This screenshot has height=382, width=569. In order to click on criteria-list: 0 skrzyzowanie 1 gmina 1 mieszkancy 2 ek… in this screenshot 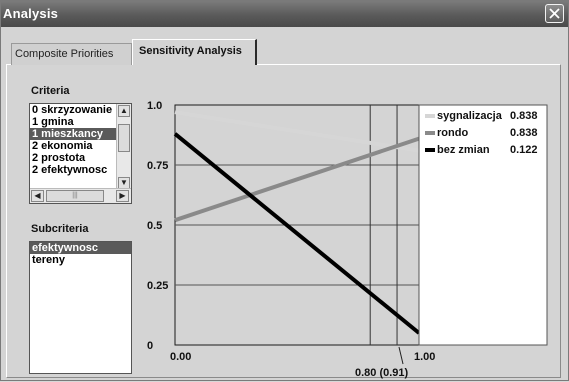, I will do `click(80, 153)`.